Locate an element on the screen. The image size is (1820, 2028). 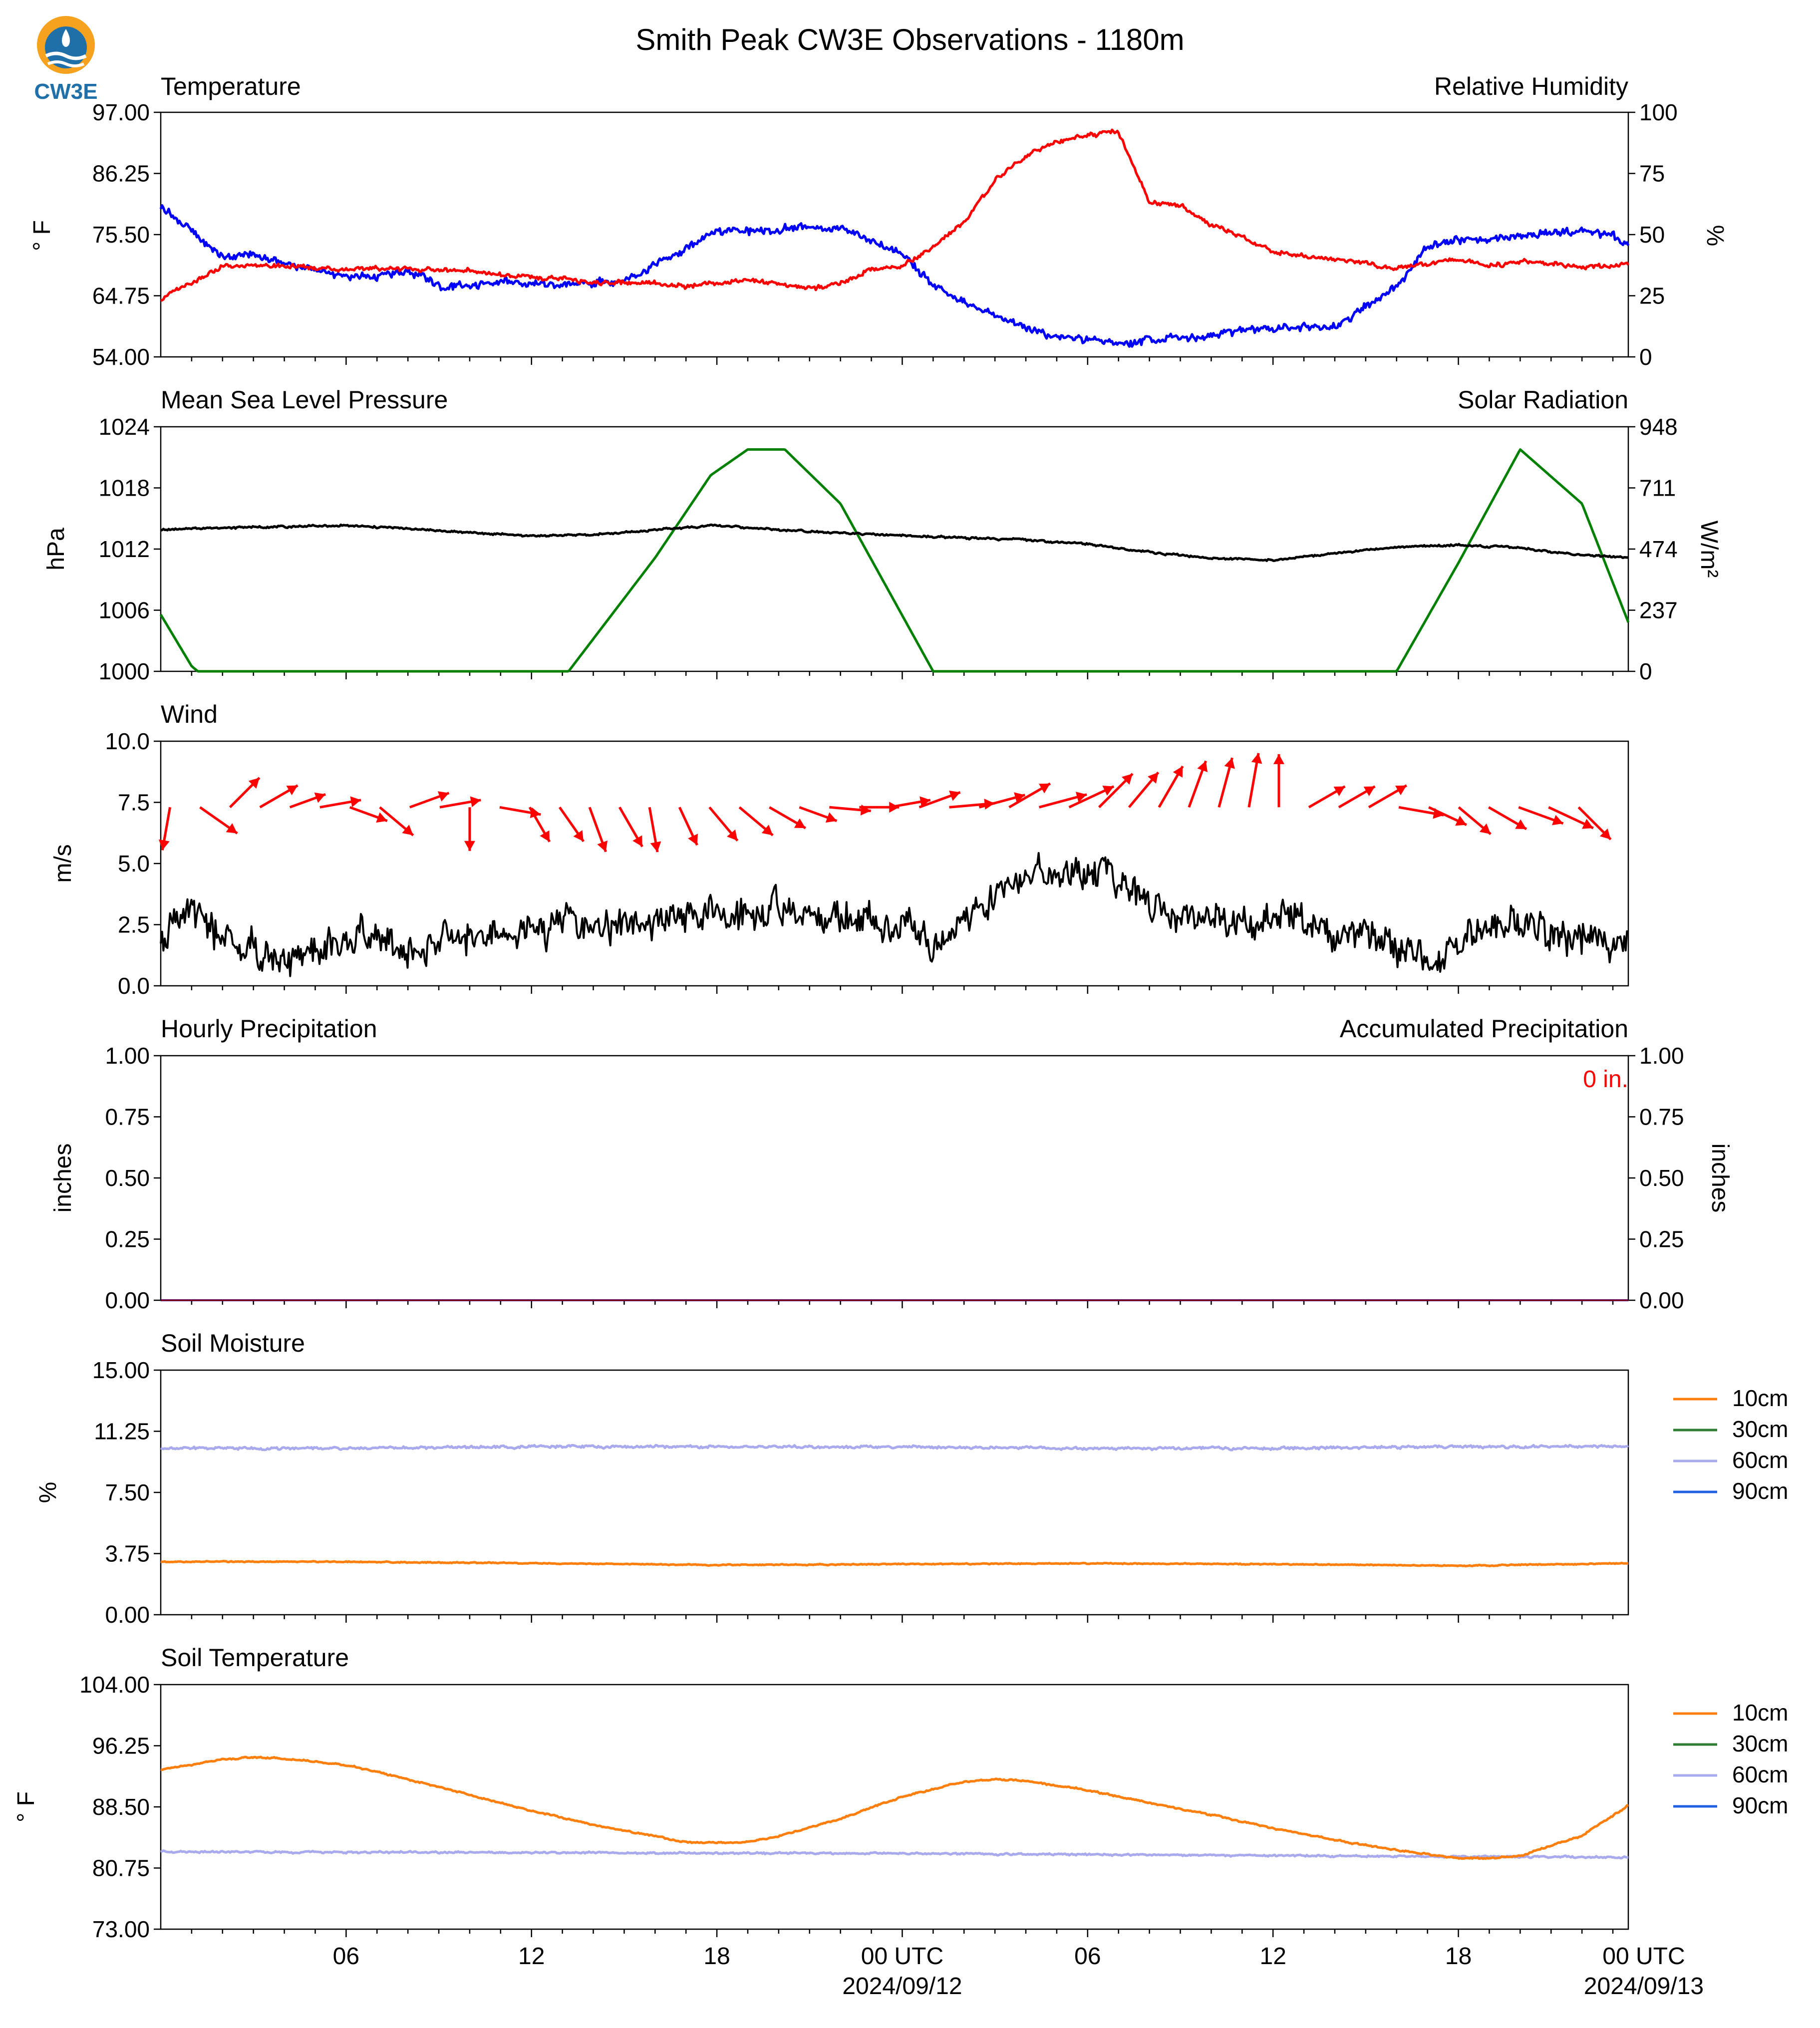
temp-left-tick-label: 86.25 is located at coordinates (121, 174).